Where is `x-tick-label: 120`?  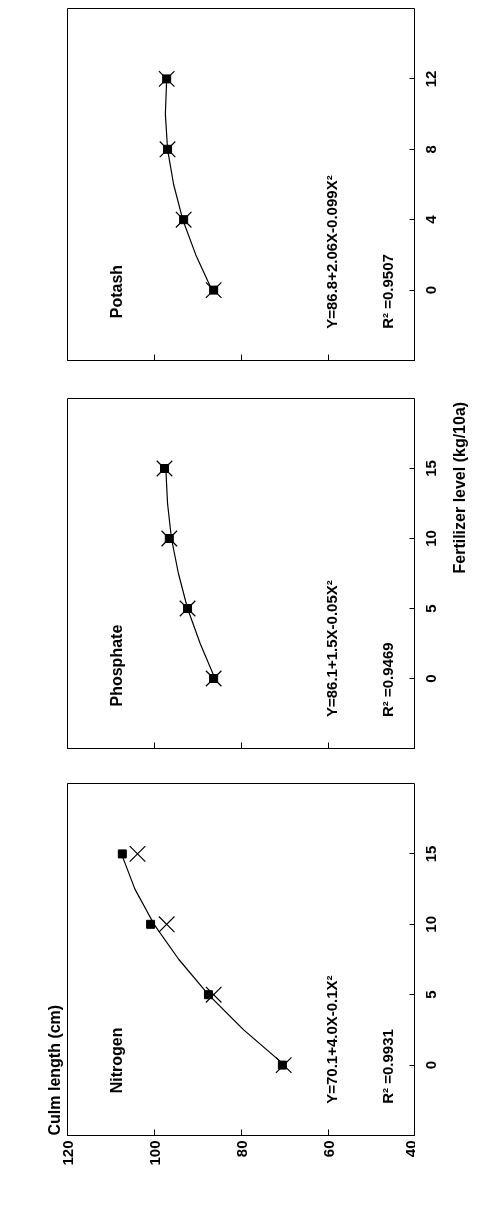 x-tick-label: 120 is located at coordinates (67, 1153).